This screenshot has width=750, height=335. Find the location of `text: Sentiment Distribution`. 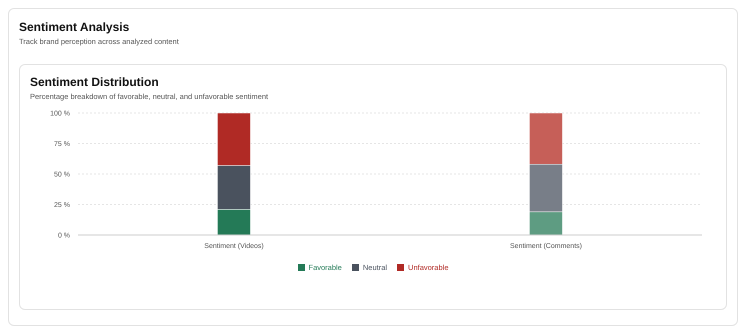

text: Sentiment Distribution is located at coordinates (95, 82).